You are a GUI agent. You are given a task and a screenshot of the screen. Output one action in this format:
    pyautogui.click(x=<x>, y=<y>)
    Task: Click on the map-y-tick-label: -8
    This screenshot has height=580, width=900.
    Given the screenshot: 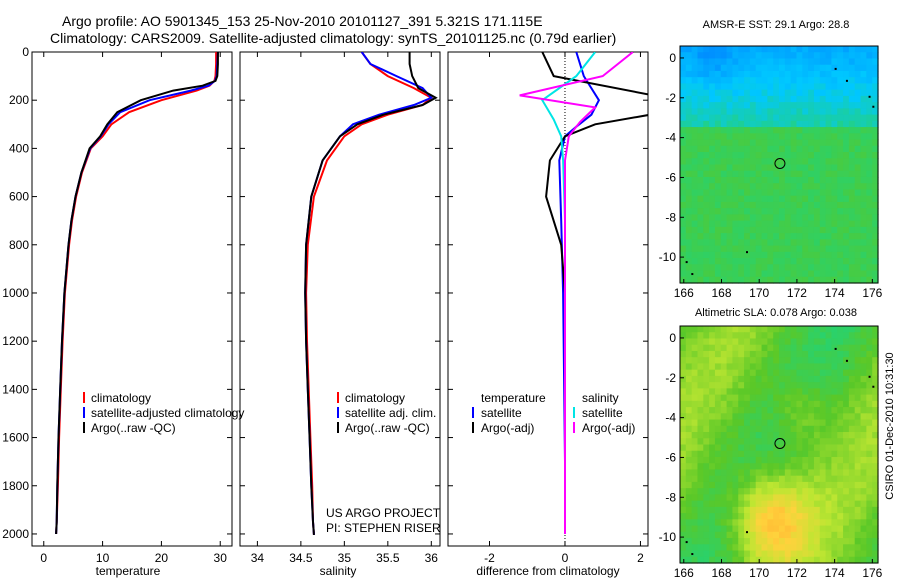 What is the action you would take?
    pyautogui.click(x=670, y=217)
    